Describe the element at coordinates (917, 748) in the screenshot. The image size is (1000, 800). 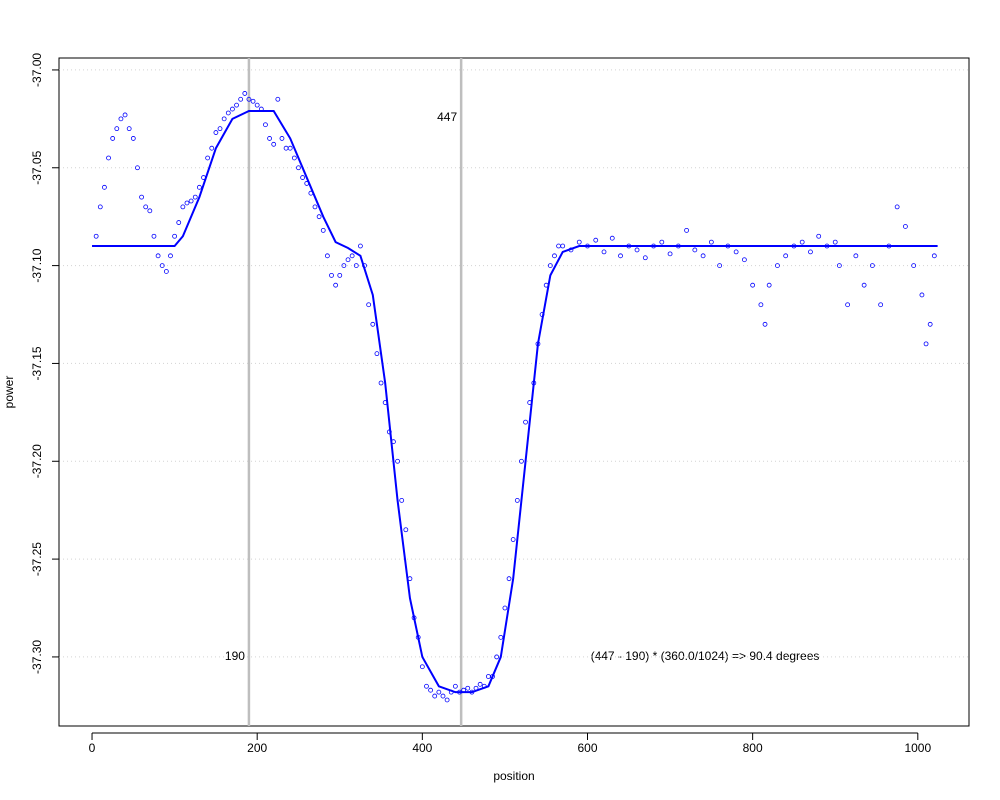
I see `x-tick-label: 1000` at that location.